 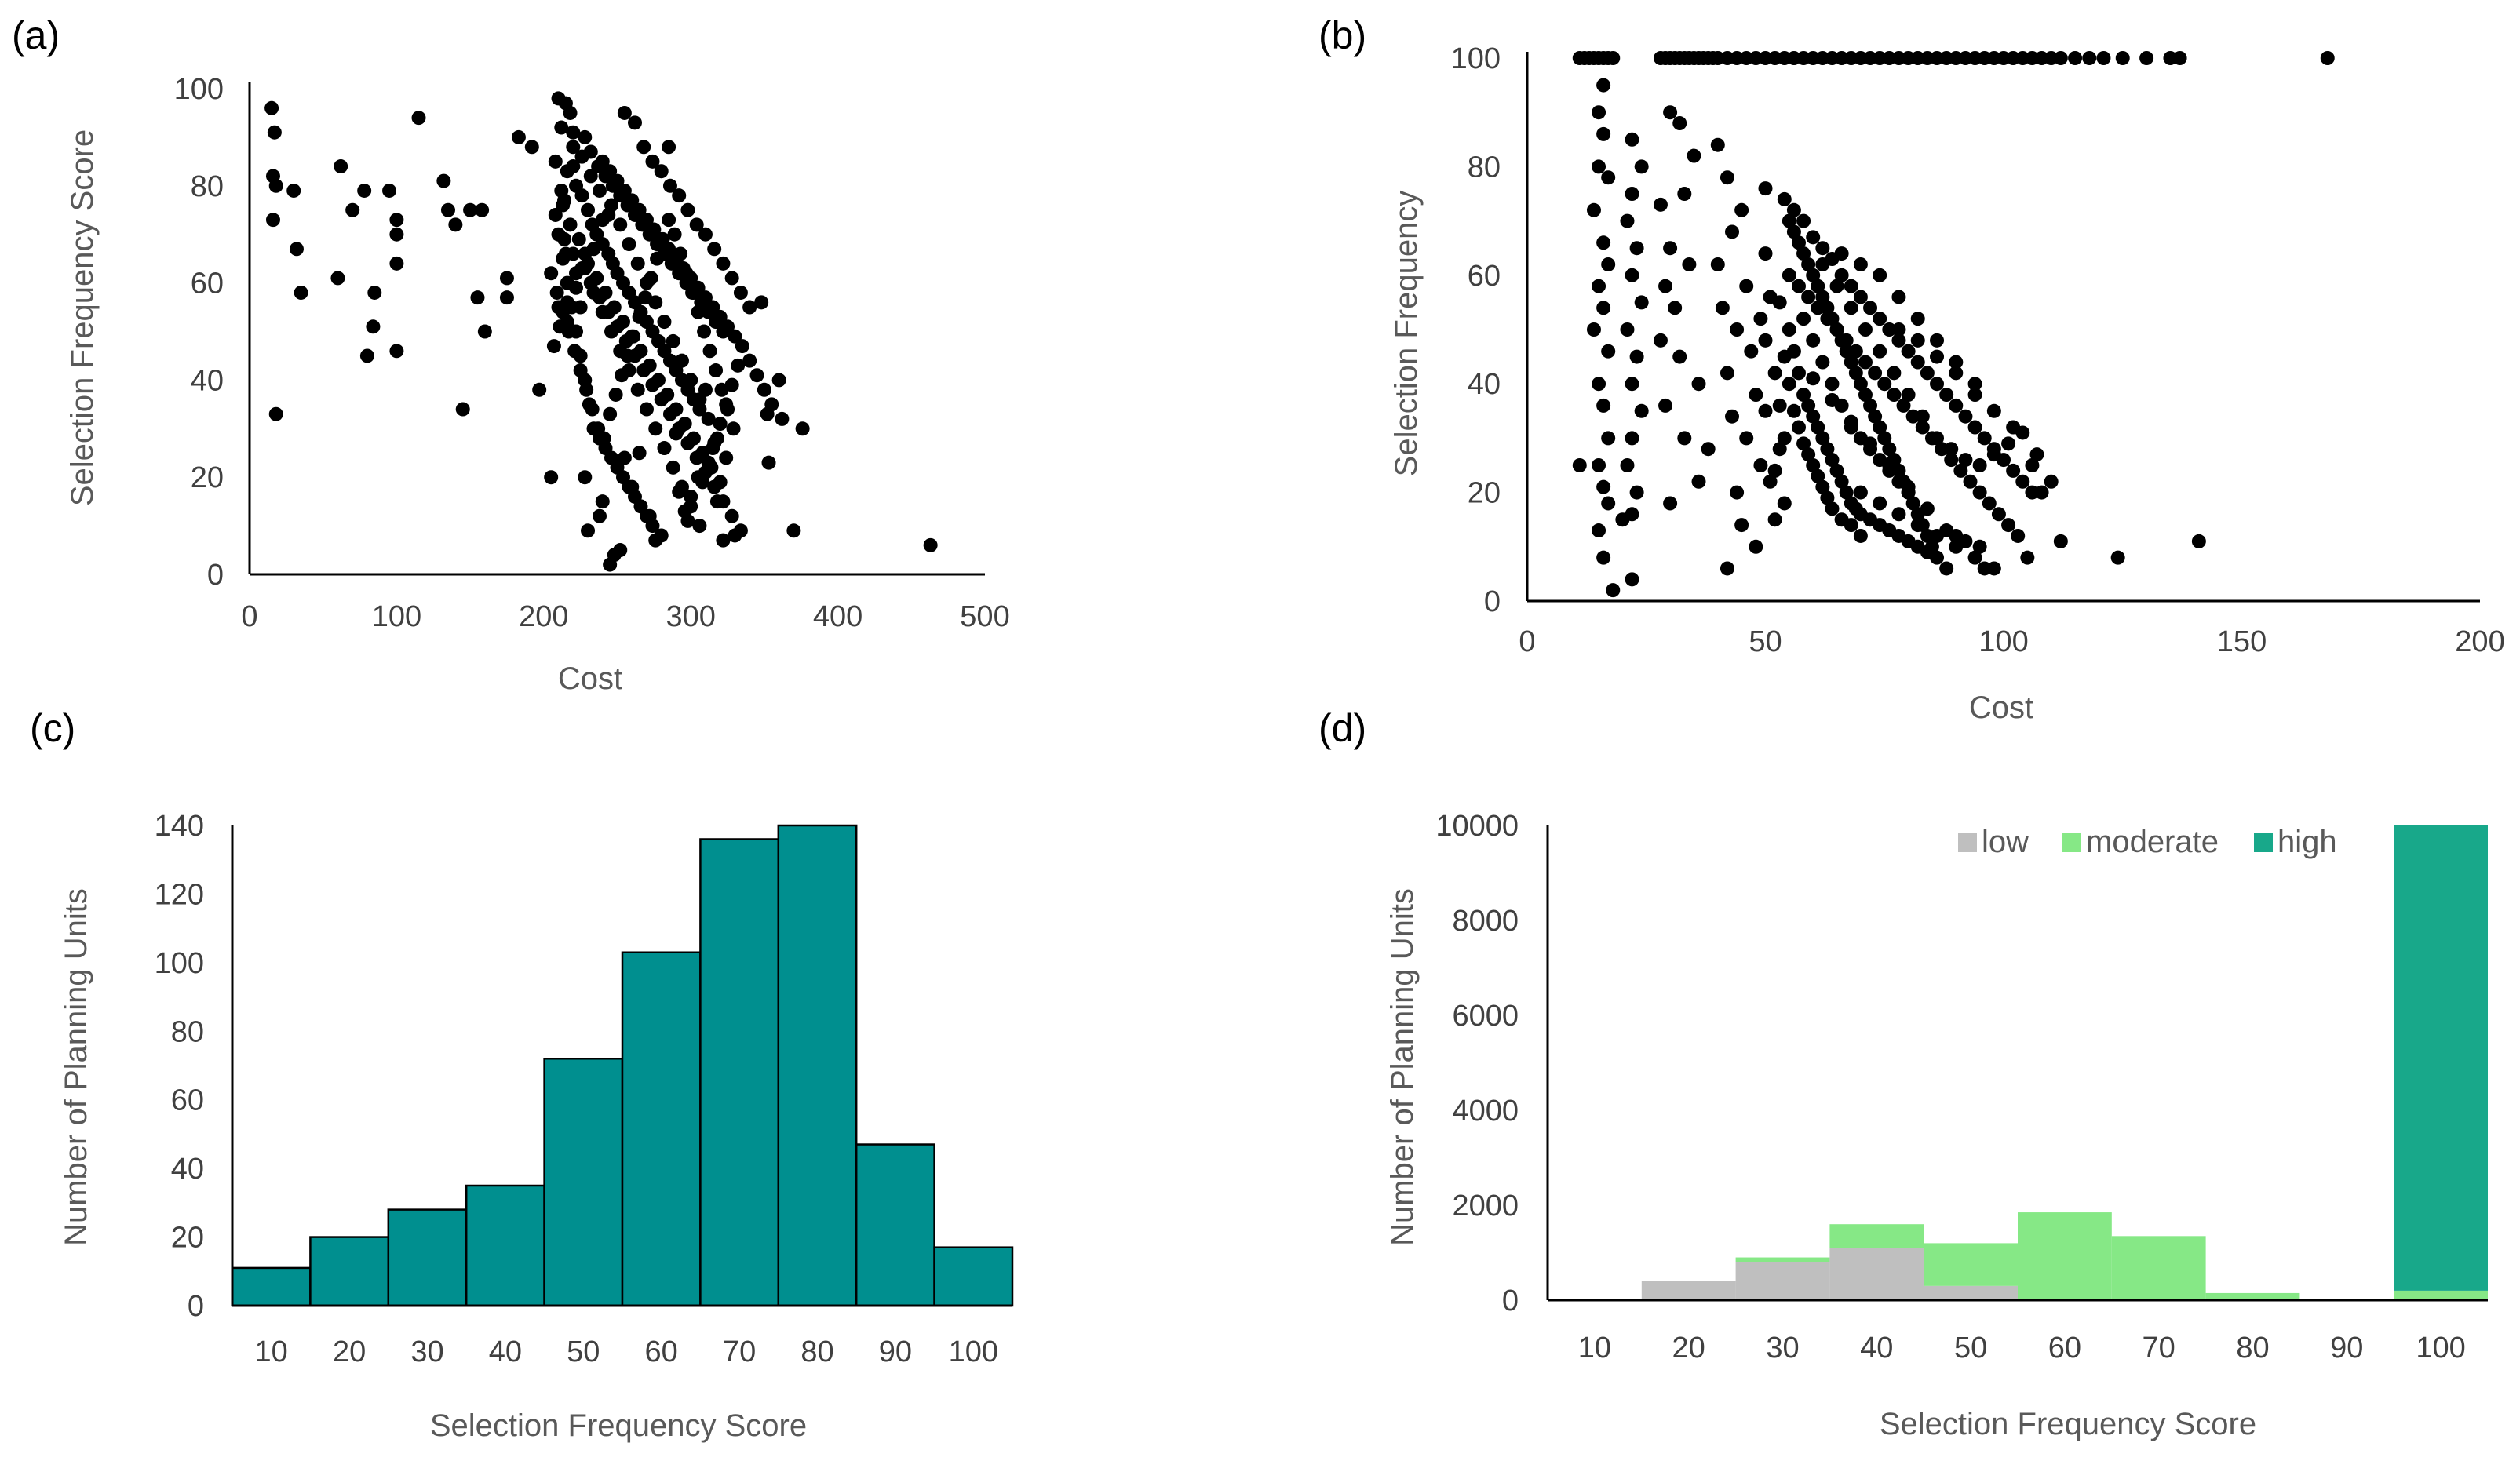 What do you see at coordinates (2441, 1058) in the screenshot?
I see `panel-d-bar-high` at bounding box center [2441, 1058].